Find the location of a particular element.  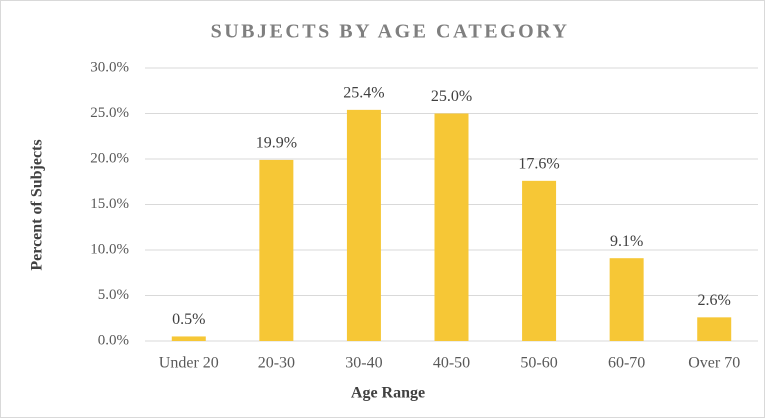

y-tick-label: 25.0% is located at coordinates (109, 113).